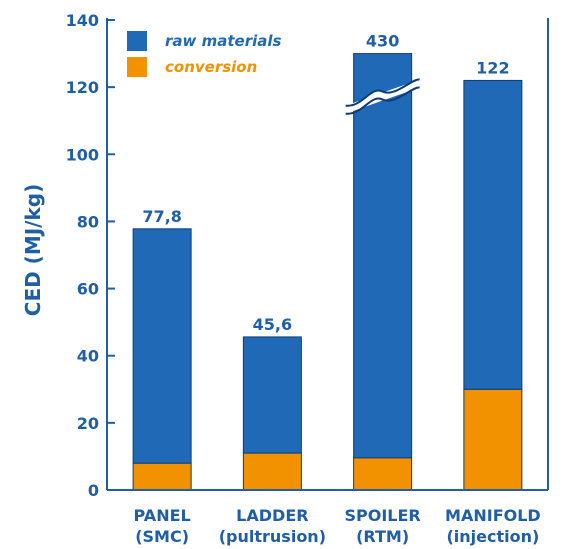  What do you see at coordinates (88, 221) in the screenshot?
I see `y-tick-label: 80` at bounding box center [88, 221].